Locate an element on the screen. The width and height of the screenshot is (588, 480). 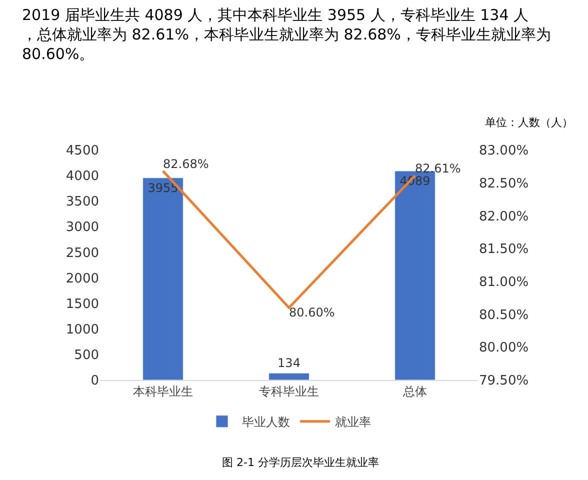
x-tick-label: 总体 is located at coordinates (414, 391).